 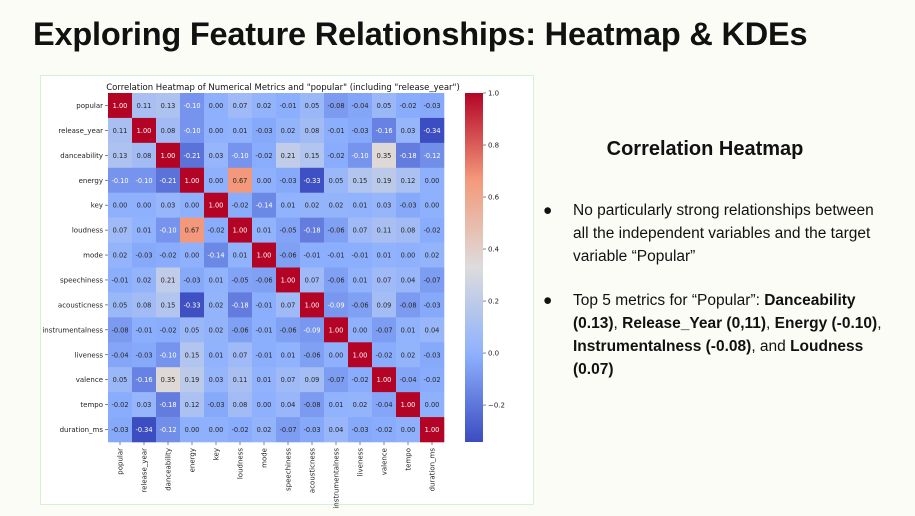 What do you see at coordinates (409, 459) in the screenshot?
I see `x-tick-label: tempo` at bounding box center [409, 459].